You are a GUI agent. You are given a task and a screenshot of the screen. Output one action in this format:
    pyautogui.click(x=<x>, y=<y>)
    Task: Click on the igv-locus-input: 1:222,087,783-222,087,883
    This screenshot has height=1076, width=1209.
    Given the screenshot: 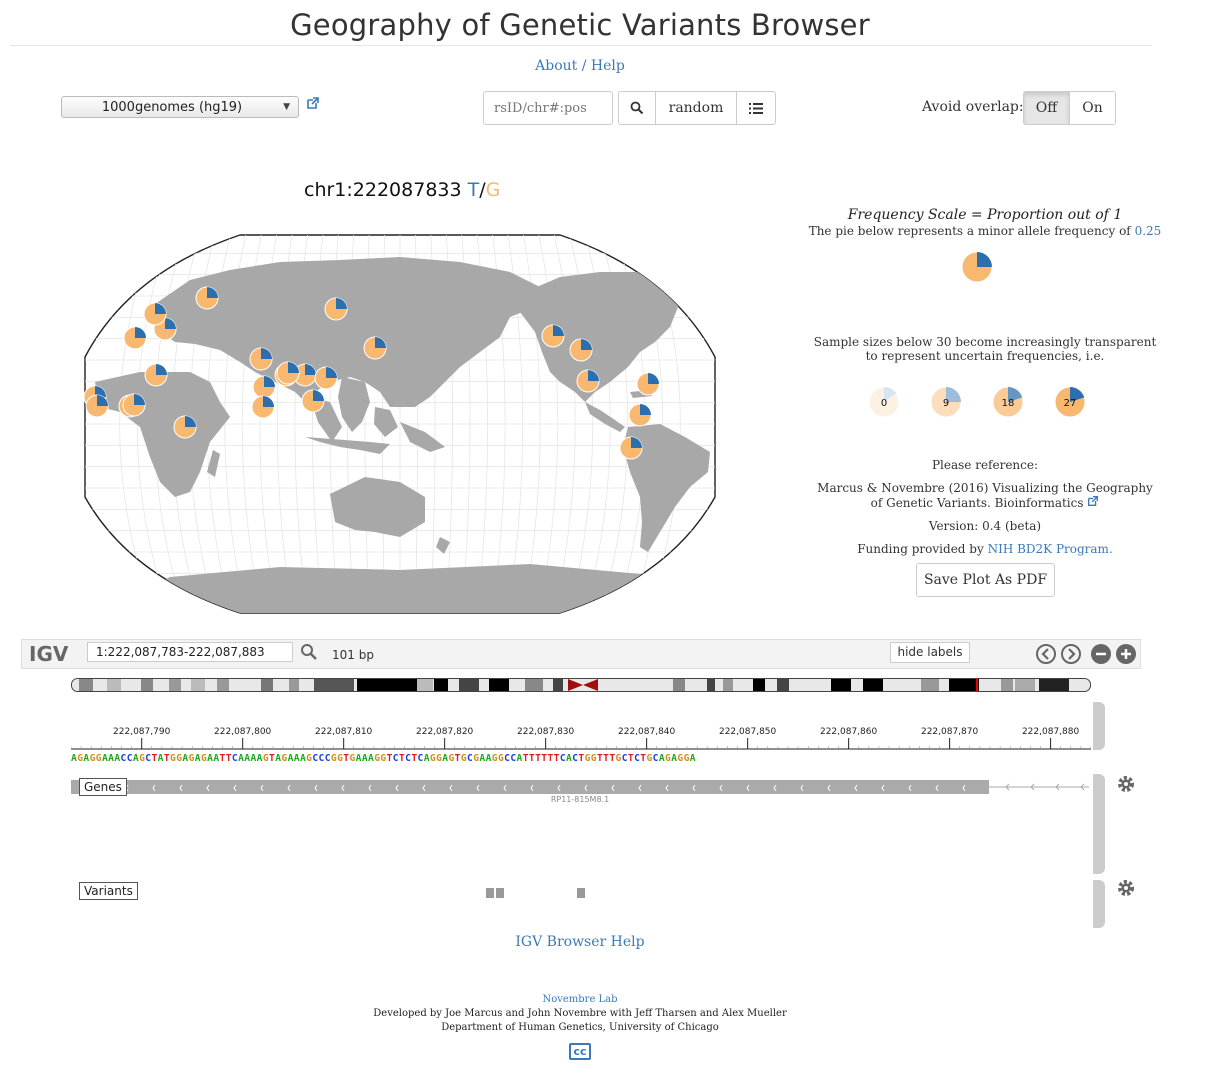 What is the action you would take?
    pyautogui.click(x=190, y=652)
    